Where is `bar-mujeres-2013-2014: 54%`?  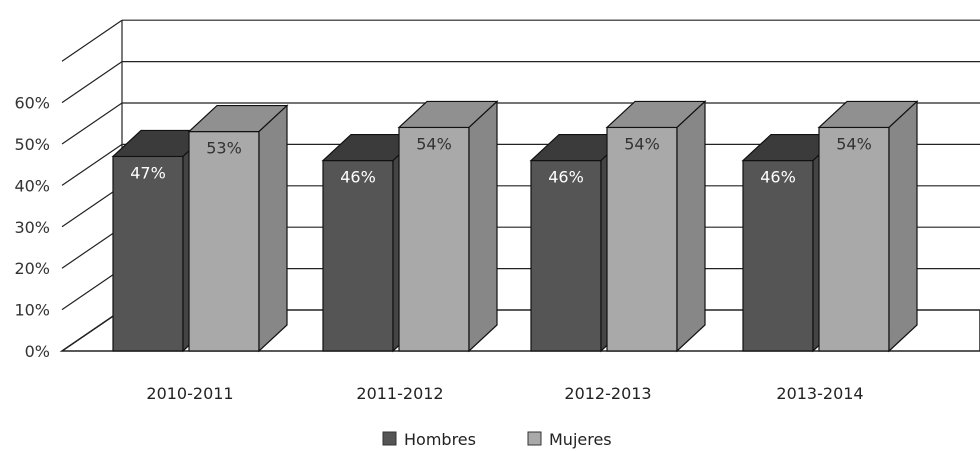
bar-mujeres-2013-2014: 54% is located at coordinates (868, 226).